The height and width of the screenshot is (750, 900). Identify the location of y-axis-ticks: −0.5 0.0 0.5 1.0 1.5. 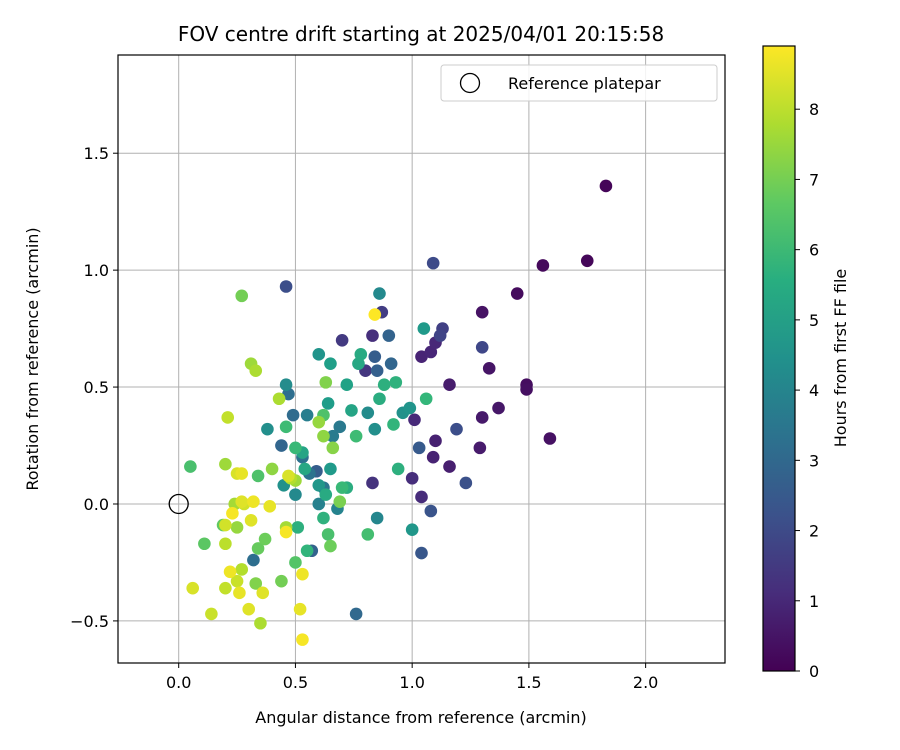
(94, 387).